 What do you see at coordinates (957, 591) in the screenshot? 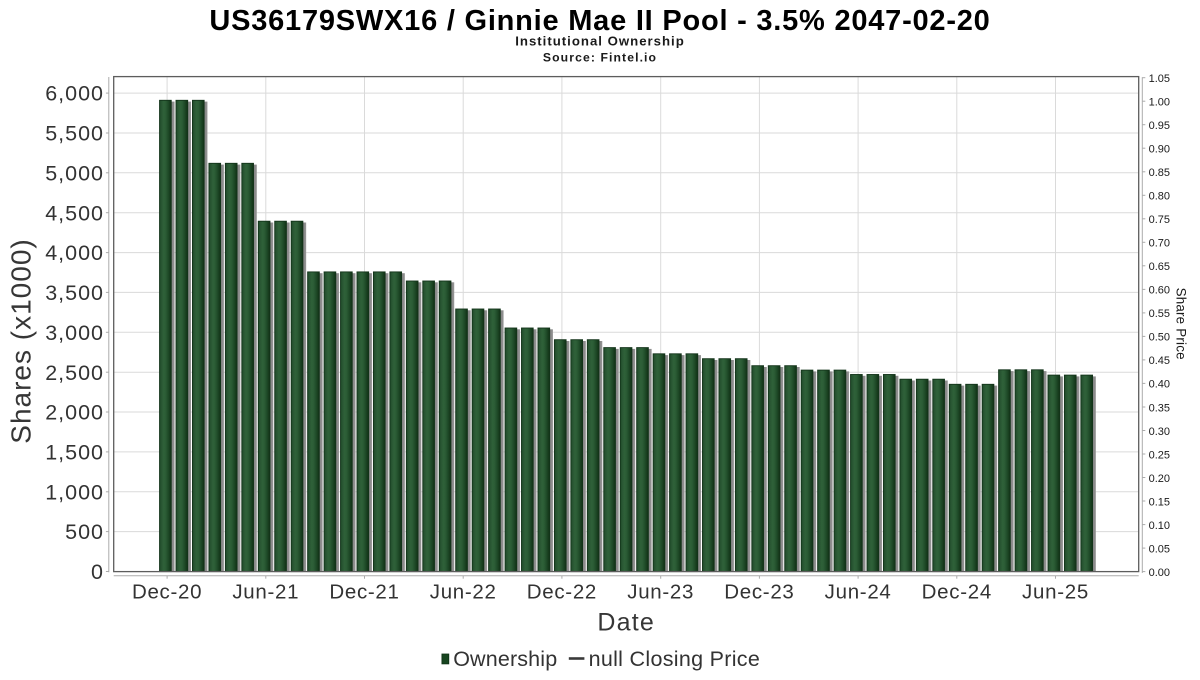
I see `svg-text: Dec-24` at bounding box center [957, 591].